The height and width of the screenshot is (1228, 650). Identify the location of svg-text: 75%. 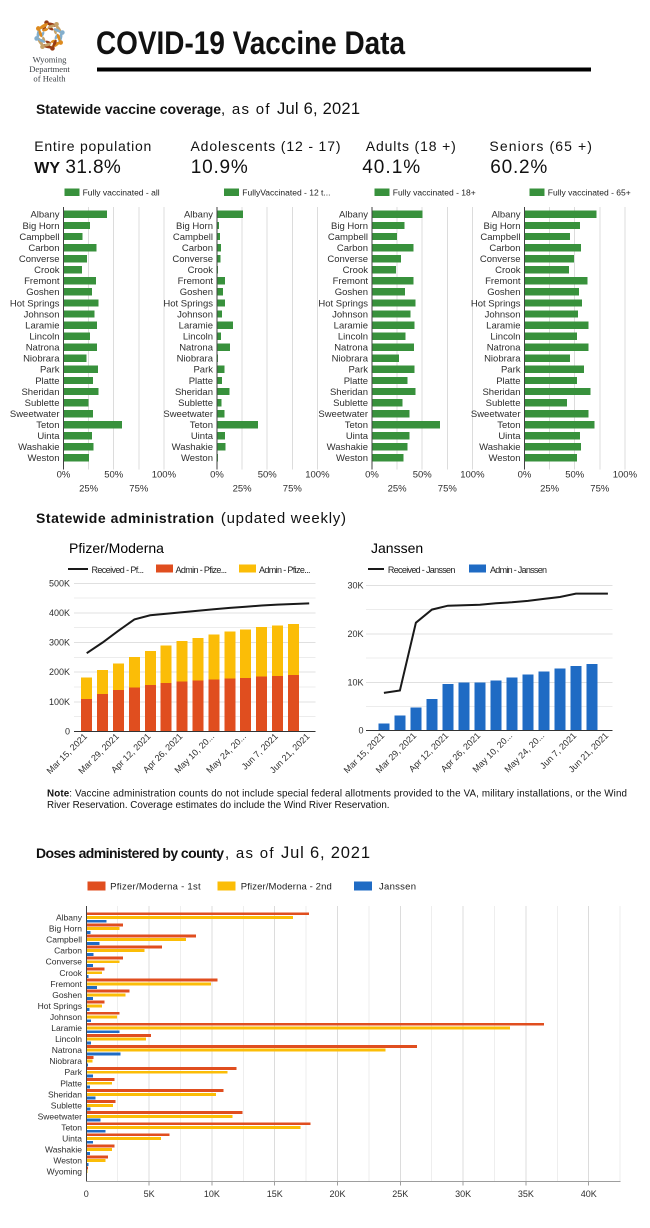
(139, 489).